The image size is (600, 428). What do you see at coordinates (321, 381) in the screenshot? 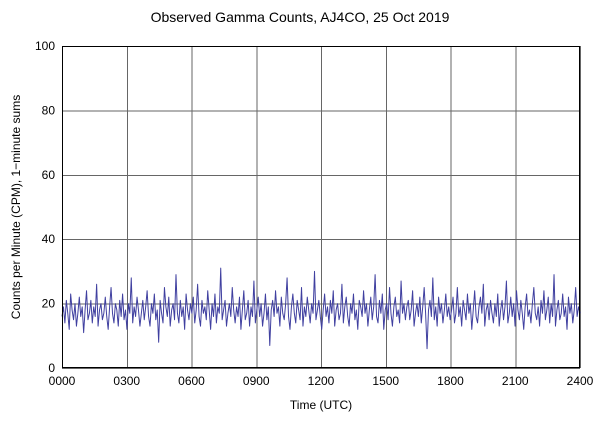
I see `x-tick-label: 1200` at bounding box center [321, 381].